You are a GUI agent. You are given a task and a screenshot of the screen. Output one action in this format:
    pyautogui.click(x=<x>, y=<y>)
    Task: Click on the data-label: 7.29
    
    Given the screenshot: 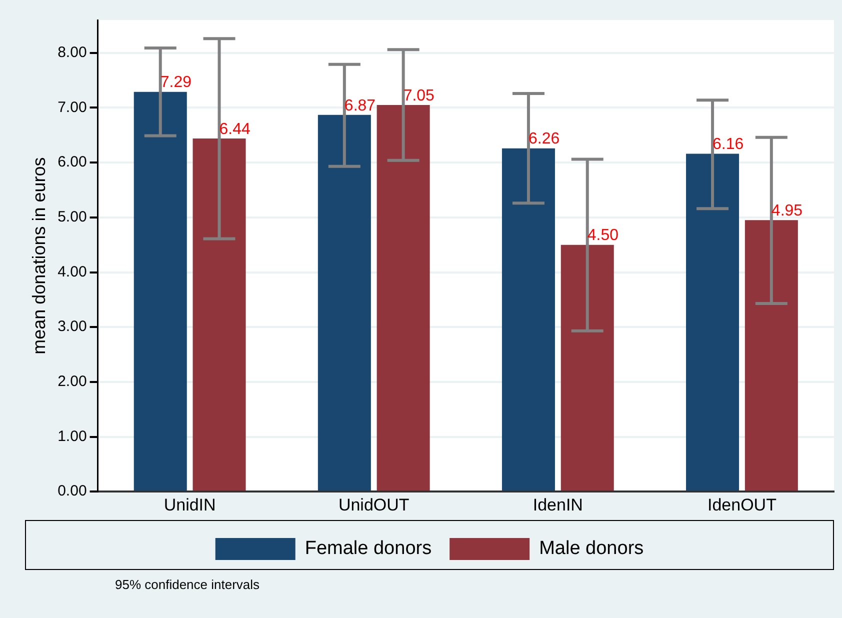 What is the action you would take?
    pyautogui.click(x=176, y=83)
    